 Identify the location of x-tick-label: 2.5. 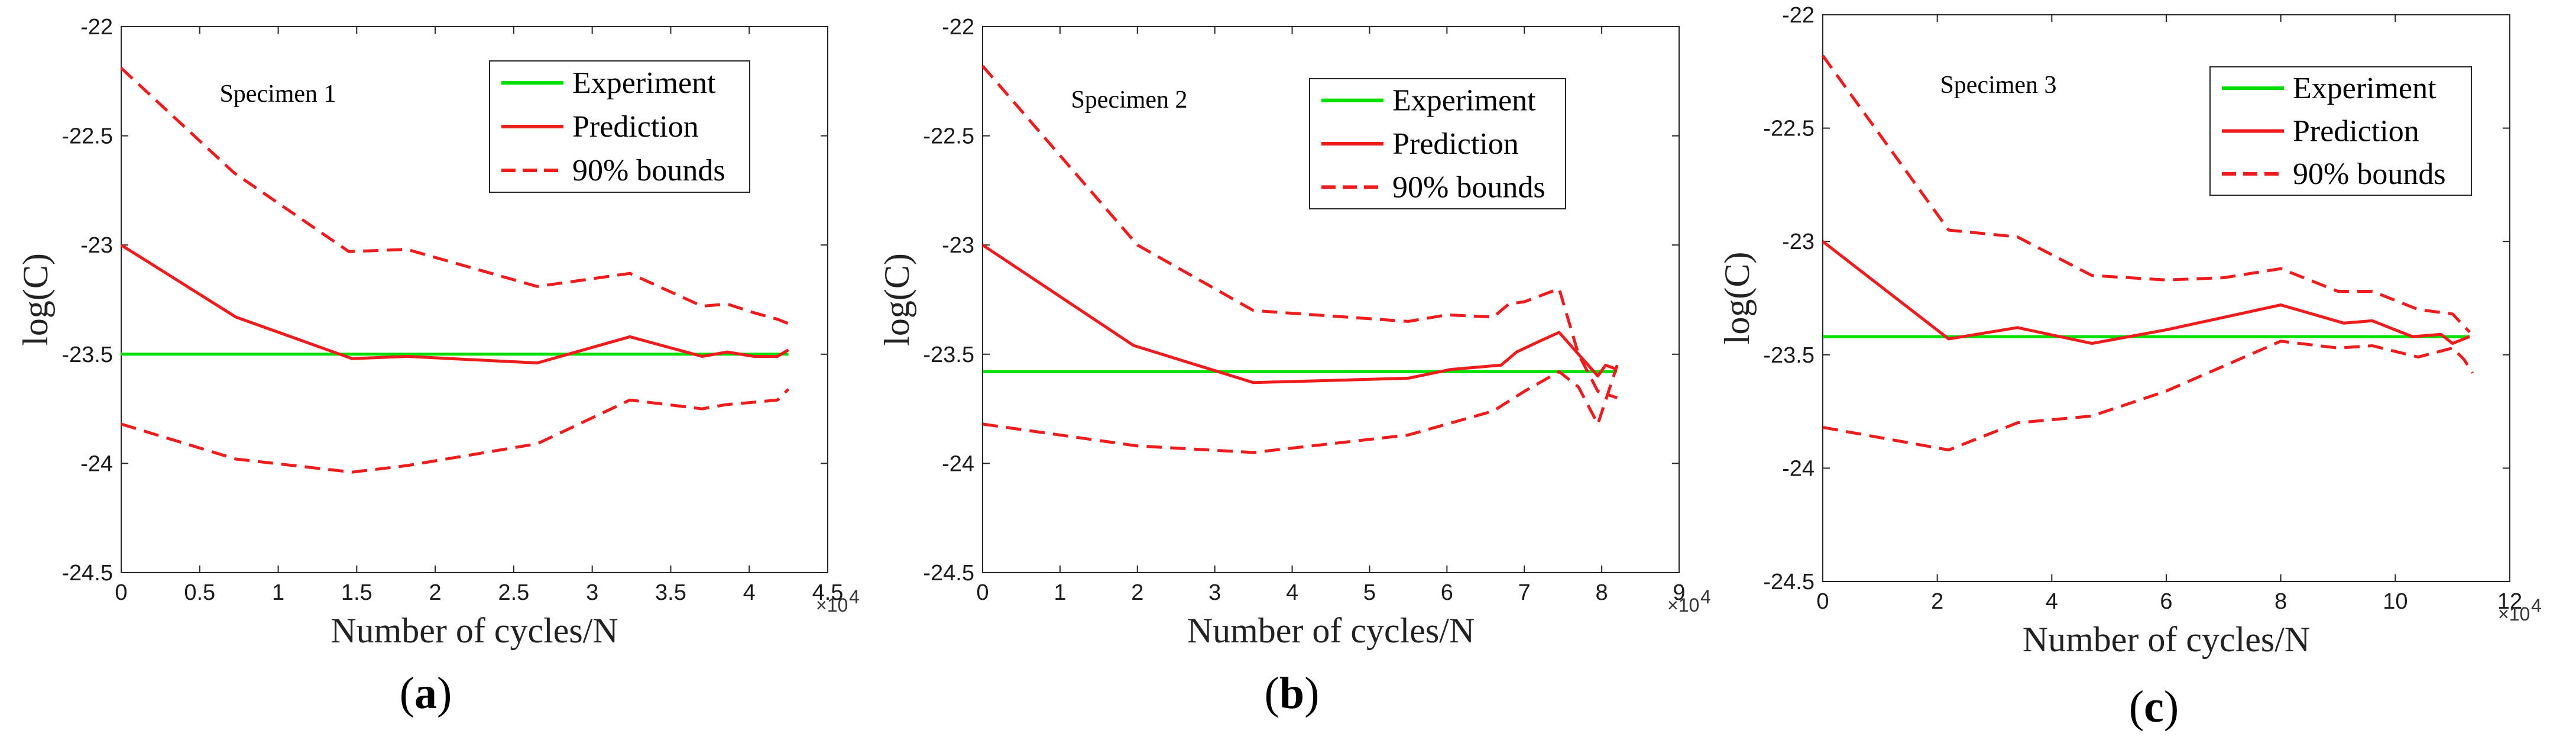
(513, 592).